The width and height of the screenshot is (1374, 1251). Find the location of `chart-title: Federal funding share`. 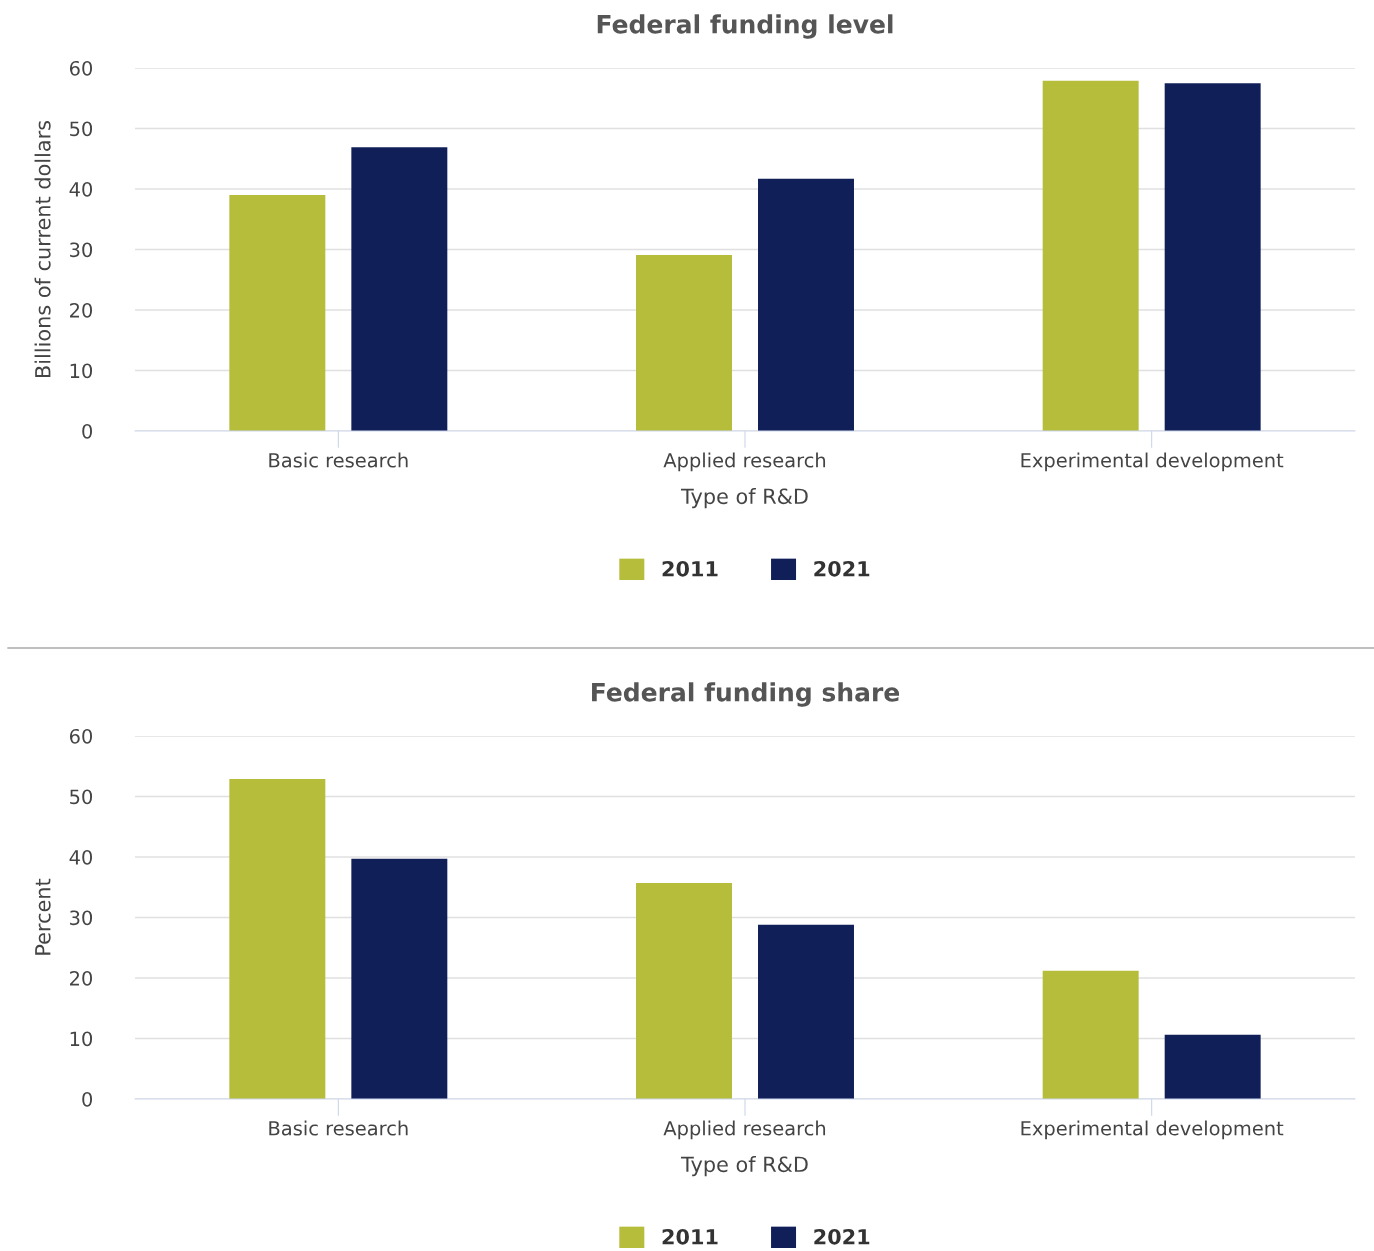

chart-title: Federal funding share is located at coordinates (746, 694).